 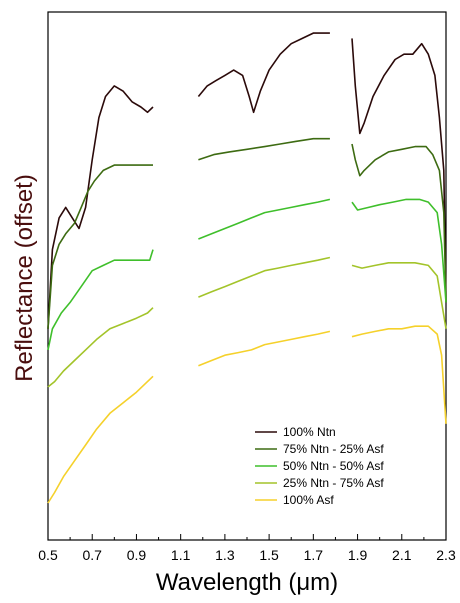 I want to click on legend-label-3: 25% Ntn - 75% Asf, so click(x=333, y=483).